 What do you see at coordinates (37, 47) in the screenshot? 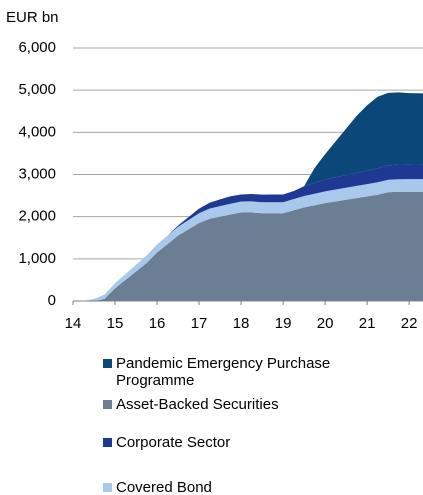
I see `y-tick-label: 6,000` at bounding box center [37, 47].